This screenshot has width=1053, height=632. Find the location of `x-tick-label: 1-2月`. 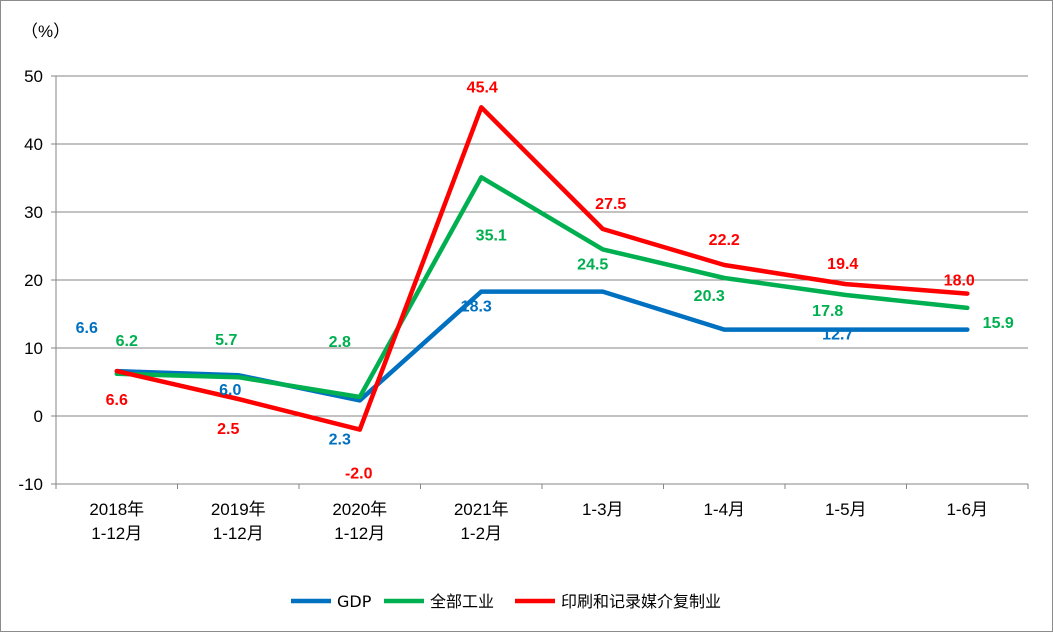

x-tick-label: 1-2月 is located at coordinates (481, 533).